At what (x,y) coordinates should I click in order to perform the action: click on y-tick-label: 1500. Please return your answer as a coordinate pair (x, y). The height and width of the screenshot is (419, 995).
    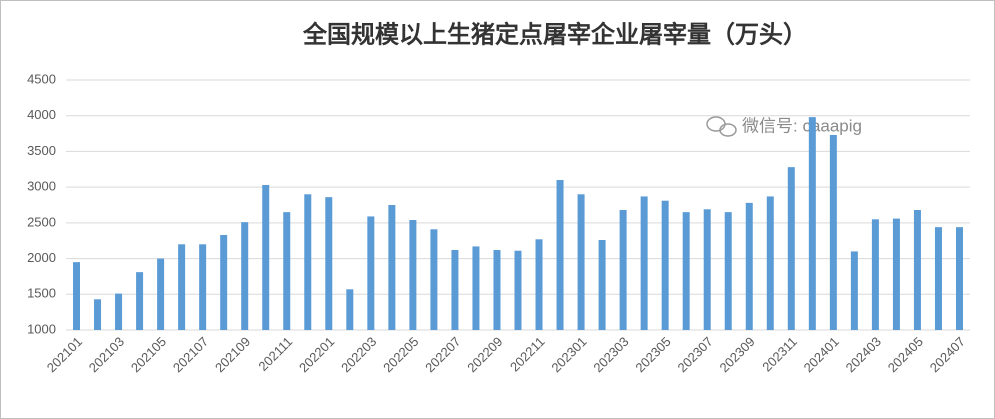
    Looking at the image, I should click on (41, 293).